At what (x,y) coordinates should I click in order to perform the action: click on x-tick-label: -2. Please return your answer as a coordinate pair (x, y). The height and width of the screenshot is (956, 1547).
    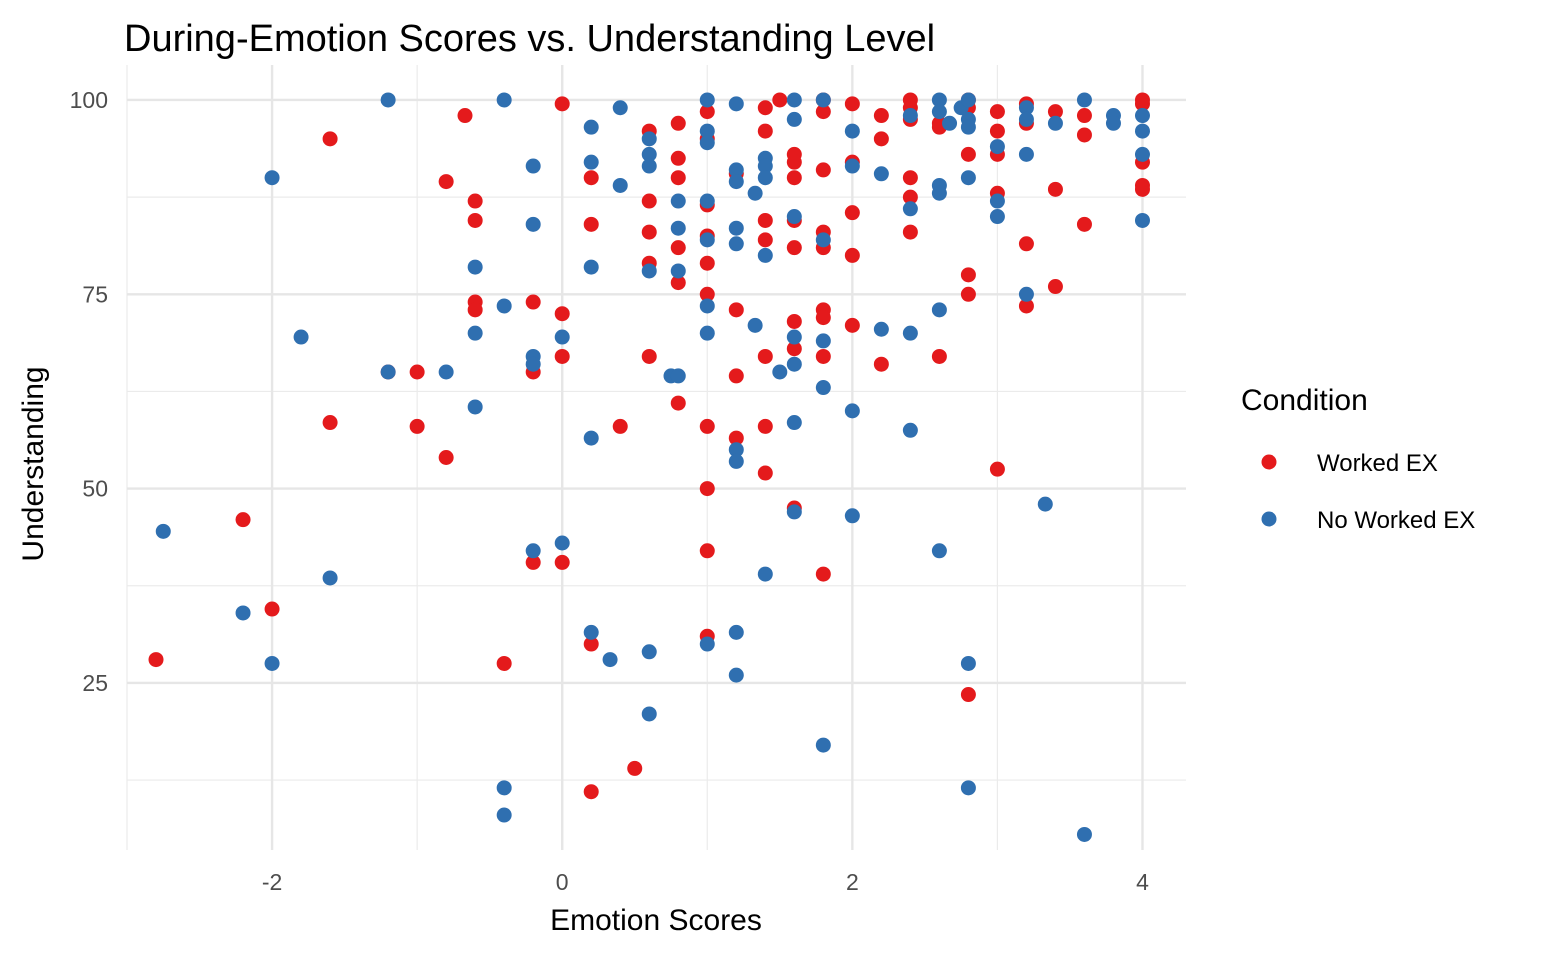
    Looking at the image, I should click on (272, 882).